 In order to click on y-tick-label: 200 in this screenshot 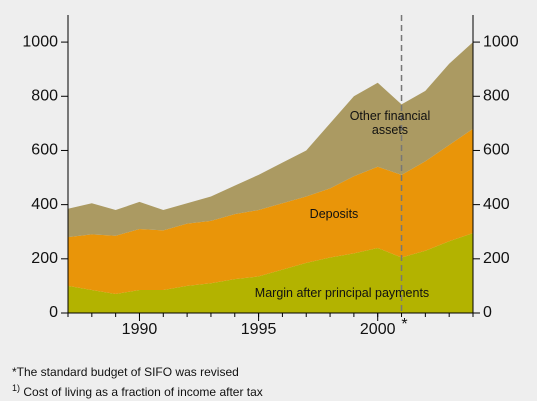, I will do `click(44, 258)`.